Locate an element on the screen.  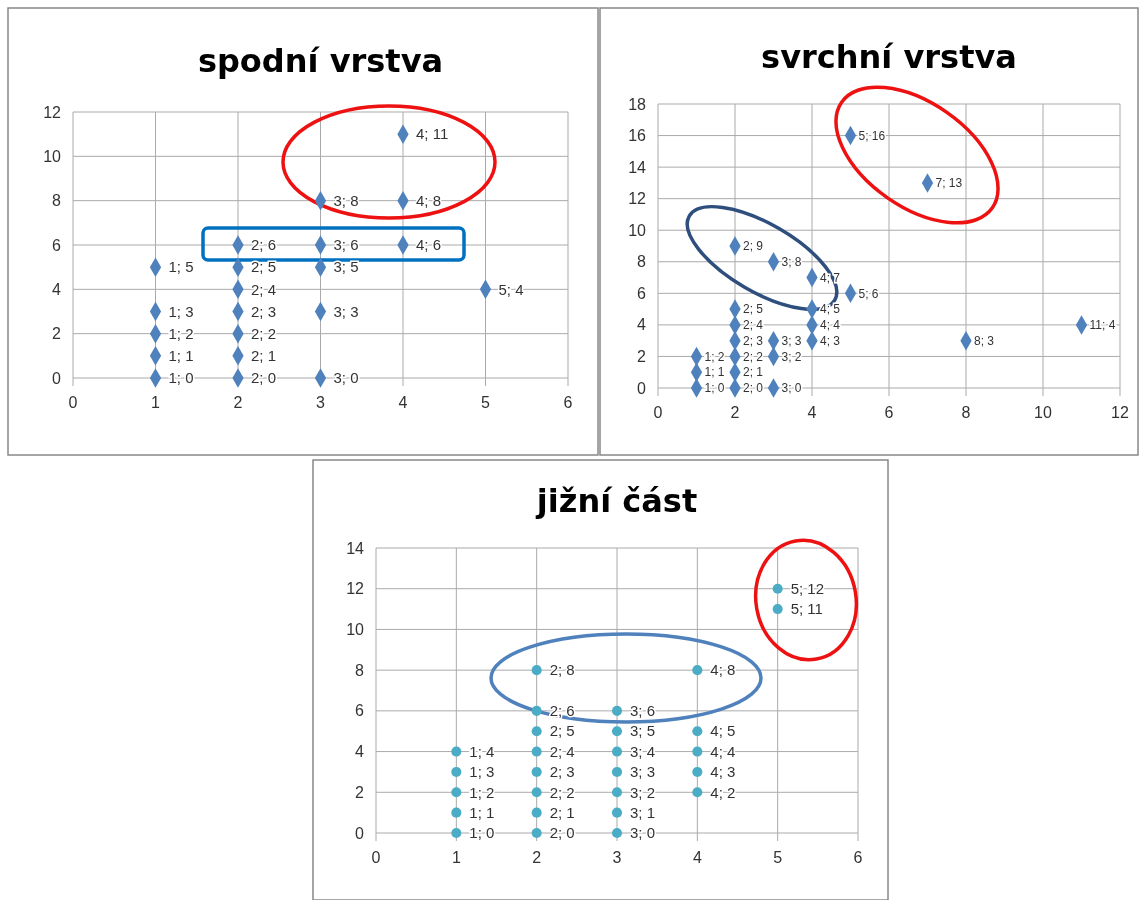
data-label: 4; 8 is located at coordinates (723, 670).